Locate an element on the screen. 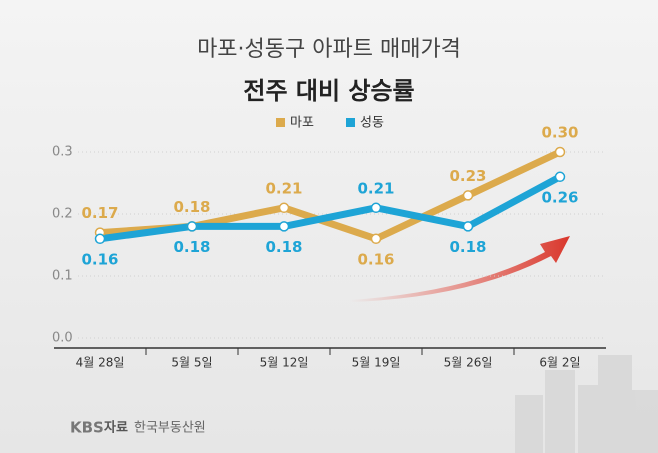 The image size is (658, 453). trend-arrow is located at coordinates (460, 269).